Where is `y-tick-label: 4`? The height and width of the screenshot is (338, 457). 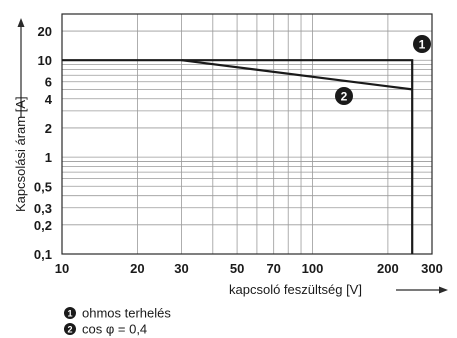
y-tick-label: 4 is located at coordinates (49, 99).